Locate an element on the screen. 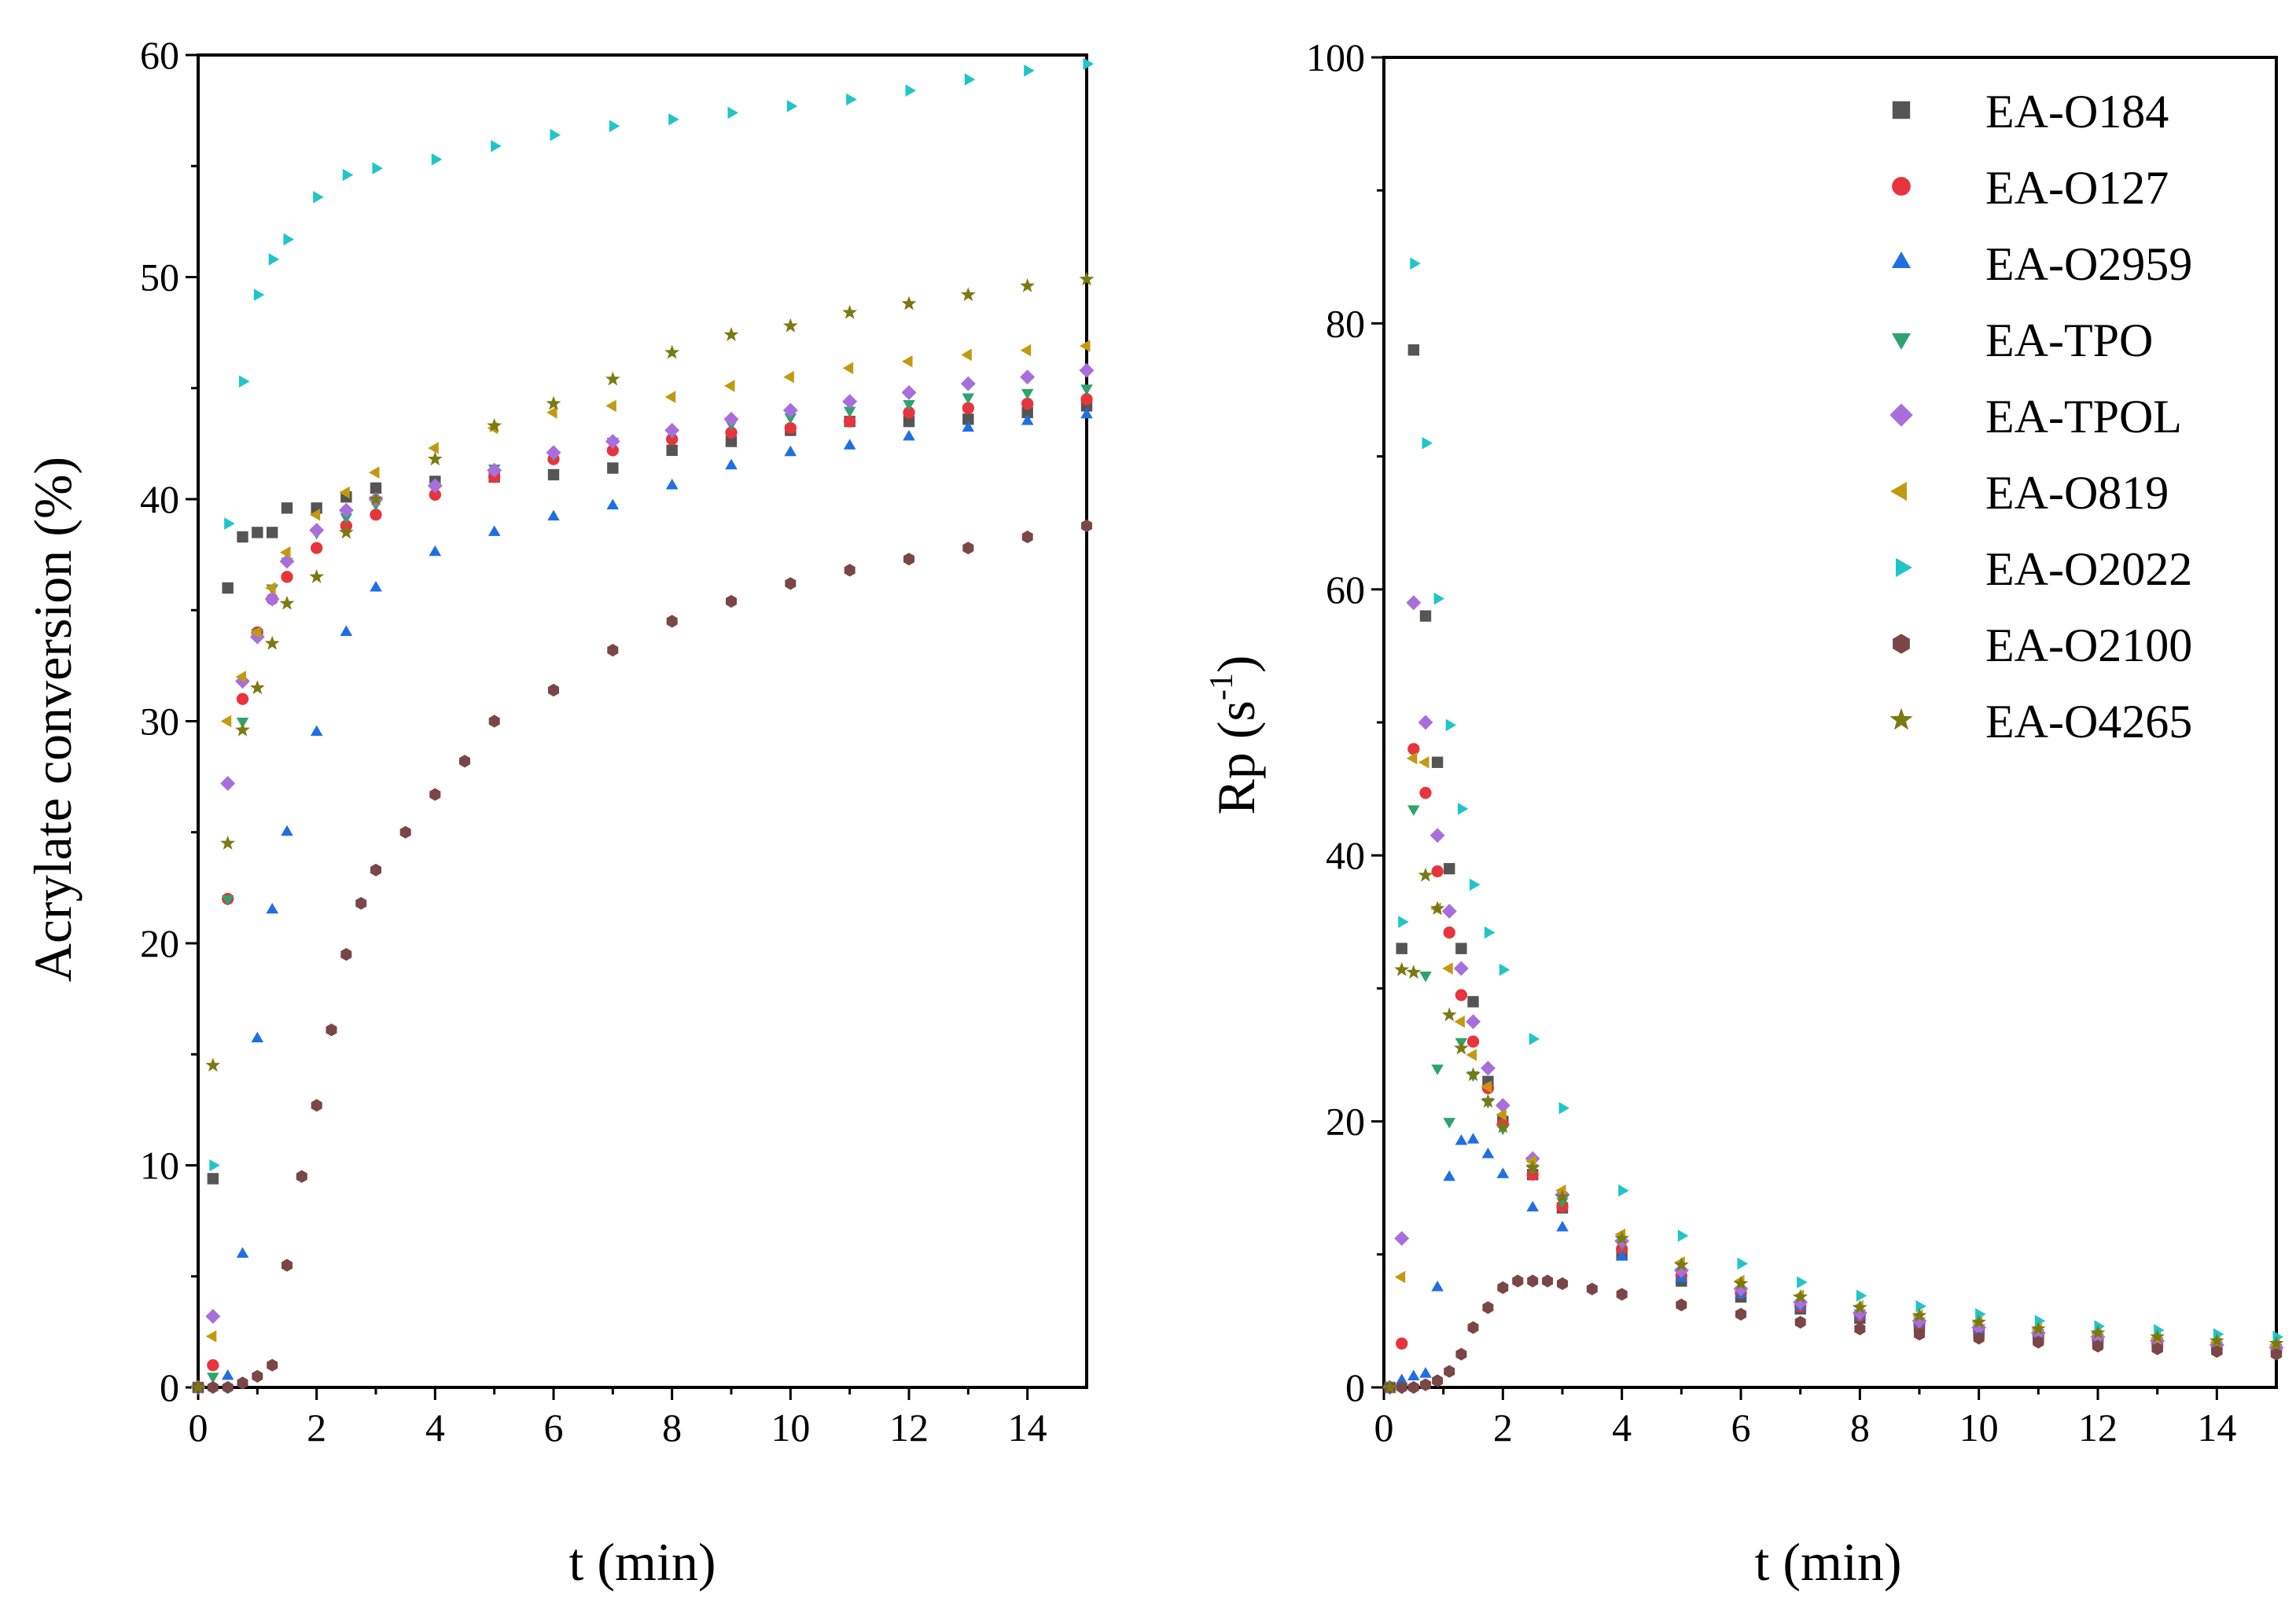  right-x-axis-title: t (min) is located at coordinates (1828, 1562).